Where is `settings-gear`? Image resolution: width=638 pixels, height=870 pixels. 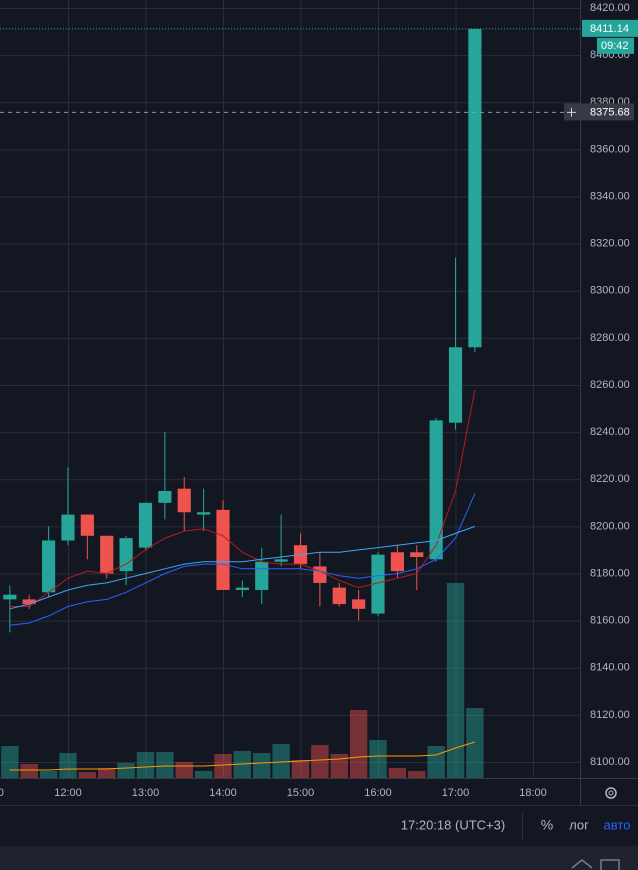 settings-gear is located at coordinates (611, 793).